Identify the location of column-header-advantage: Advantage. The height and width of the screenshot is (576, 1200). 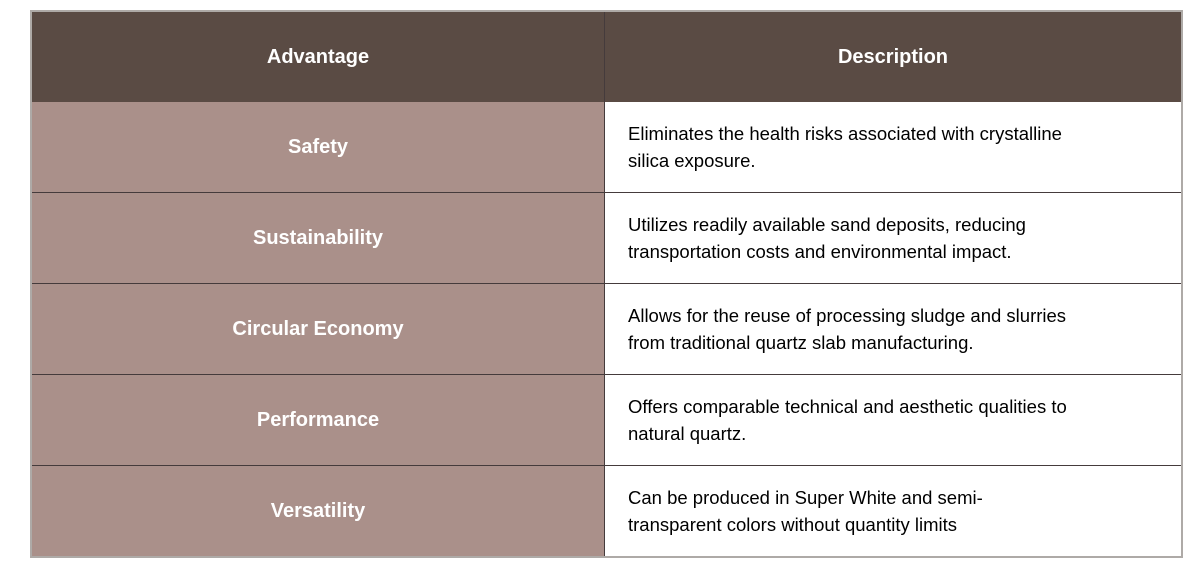
(318, 57).